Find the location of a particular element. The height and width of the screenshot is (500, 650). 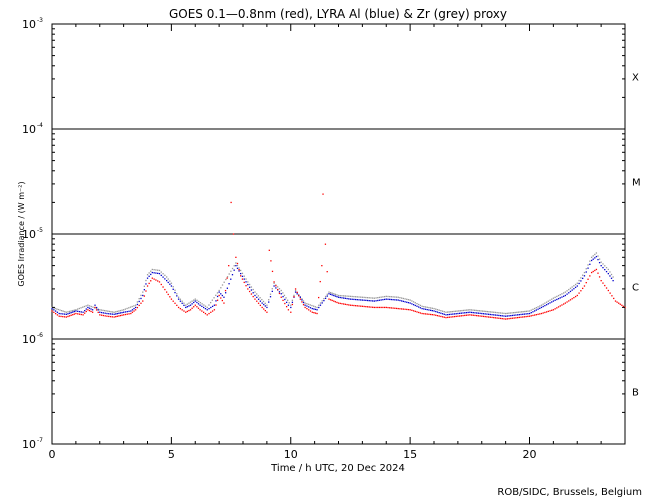

x-tick-label: 20 is located at coordinates (530, 454).